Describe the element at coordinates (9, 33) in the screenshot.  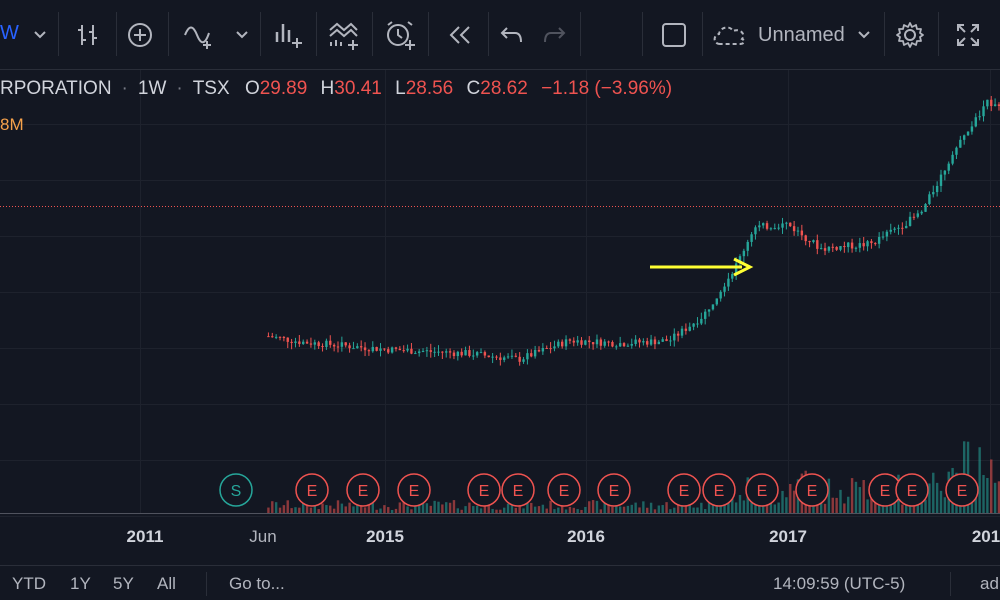
I see `interval-button: W` at that location.